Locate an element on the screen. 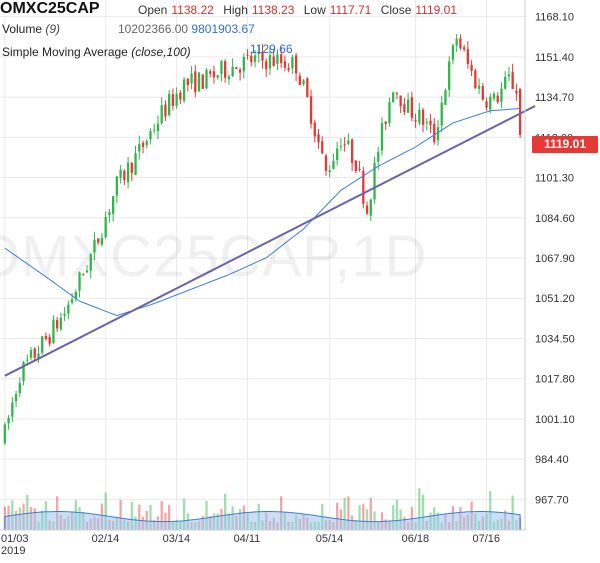  volume-legend: Volume (9) is located at coordinates (31, 29).